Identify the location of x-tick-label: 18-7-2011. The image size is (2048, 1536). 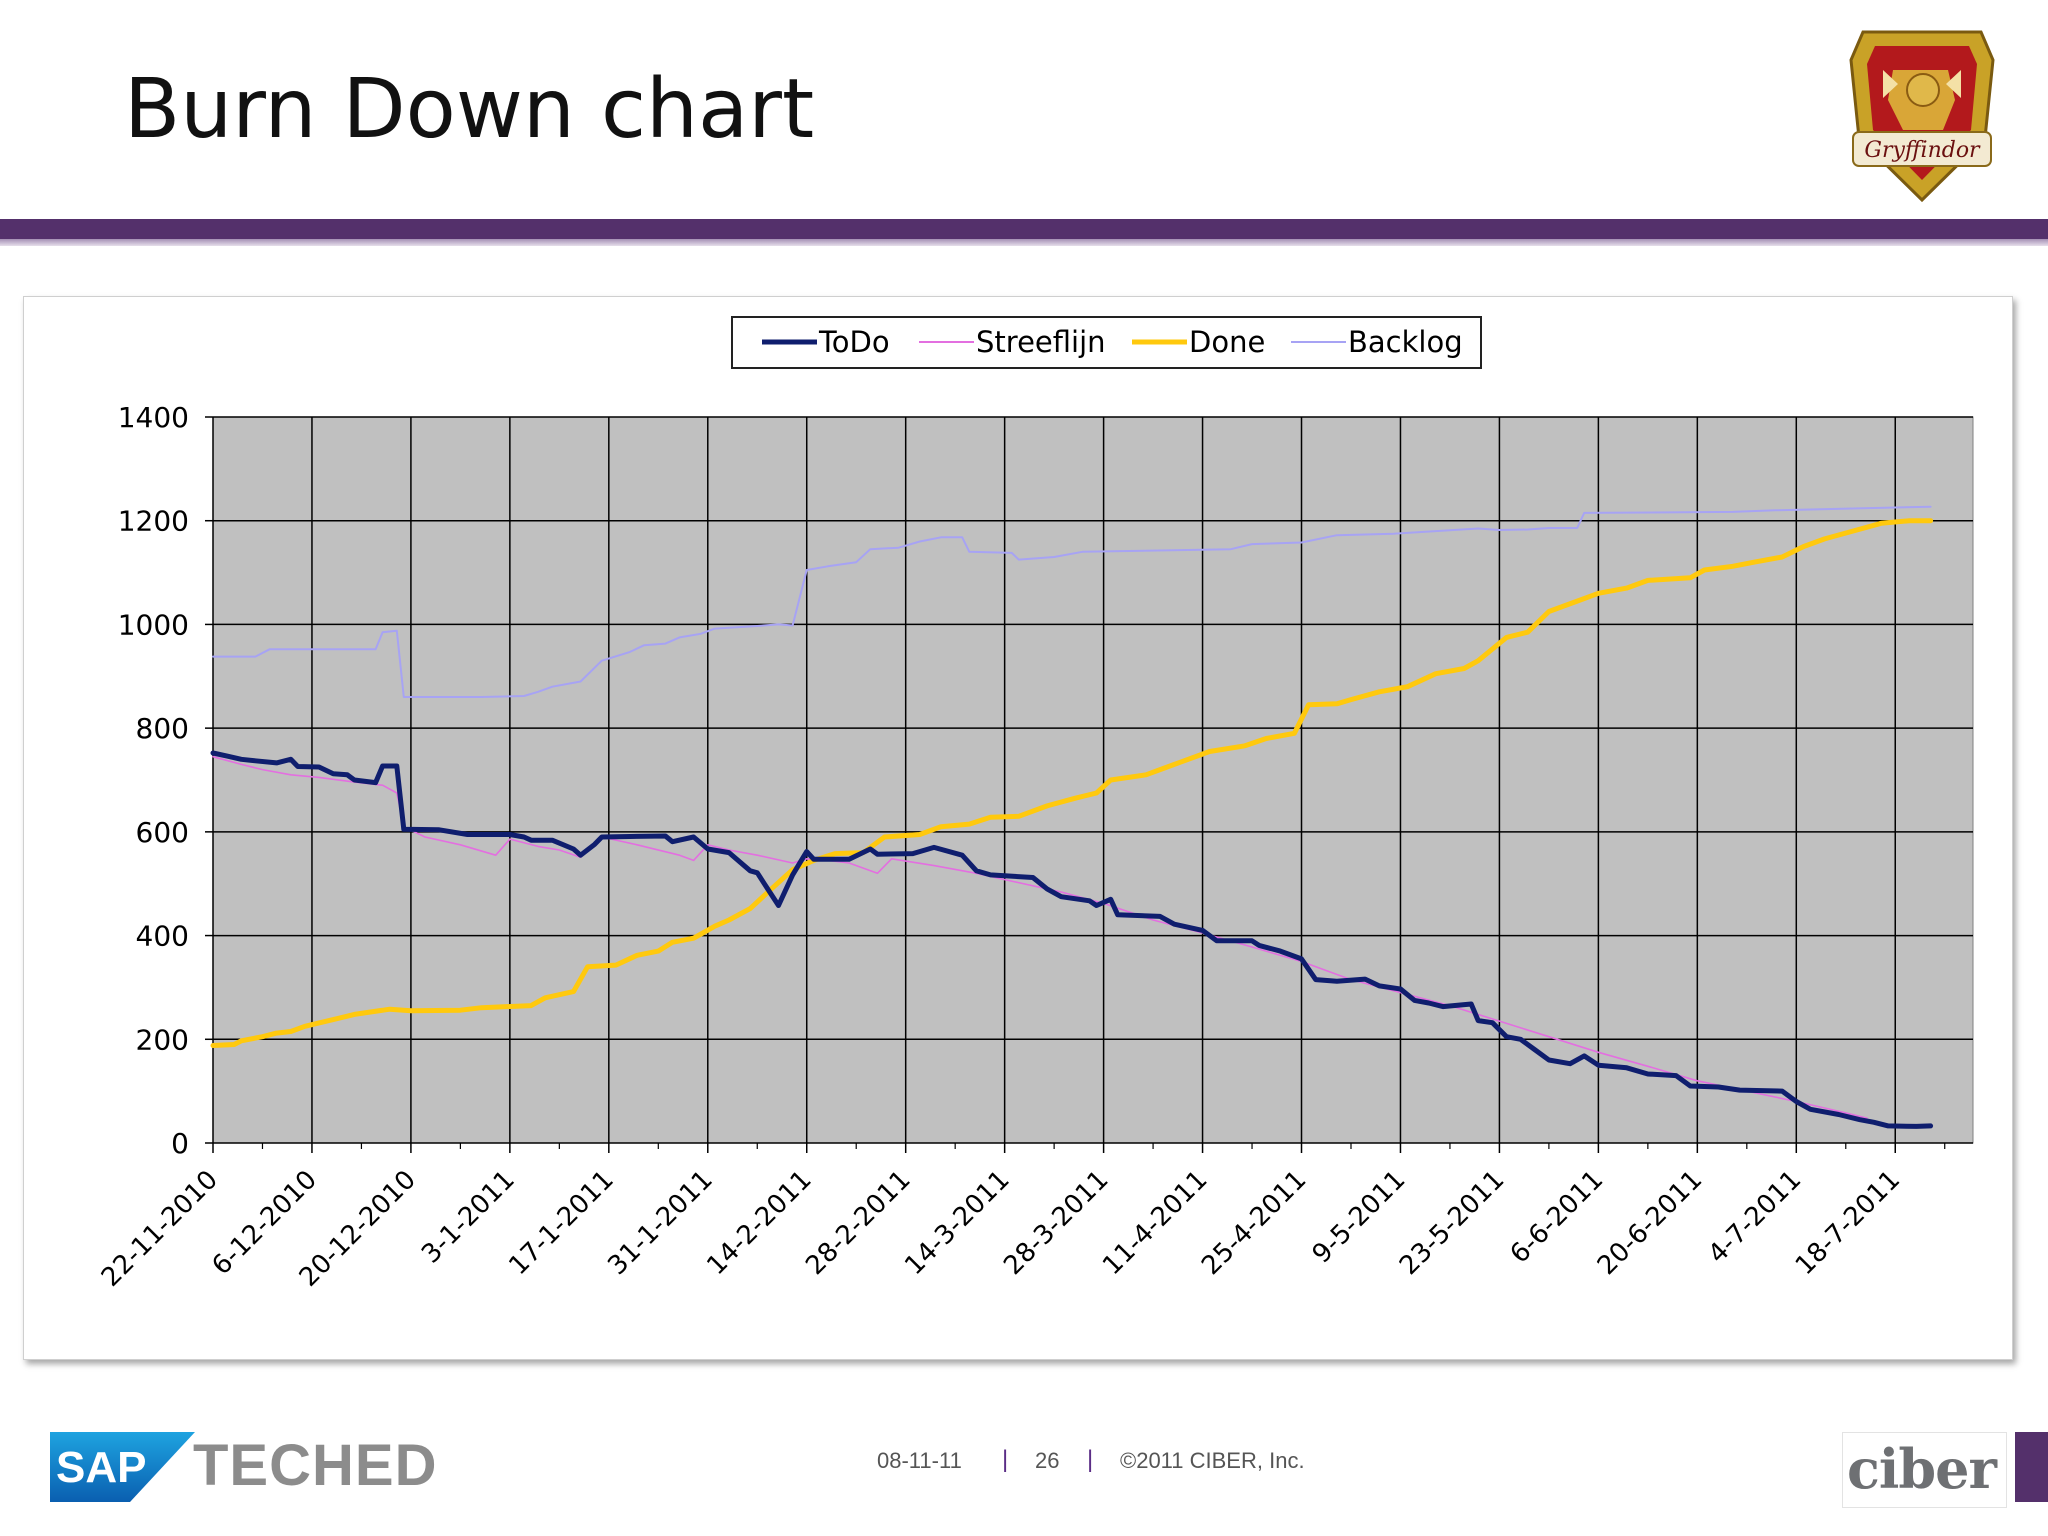
(1848, 1223).